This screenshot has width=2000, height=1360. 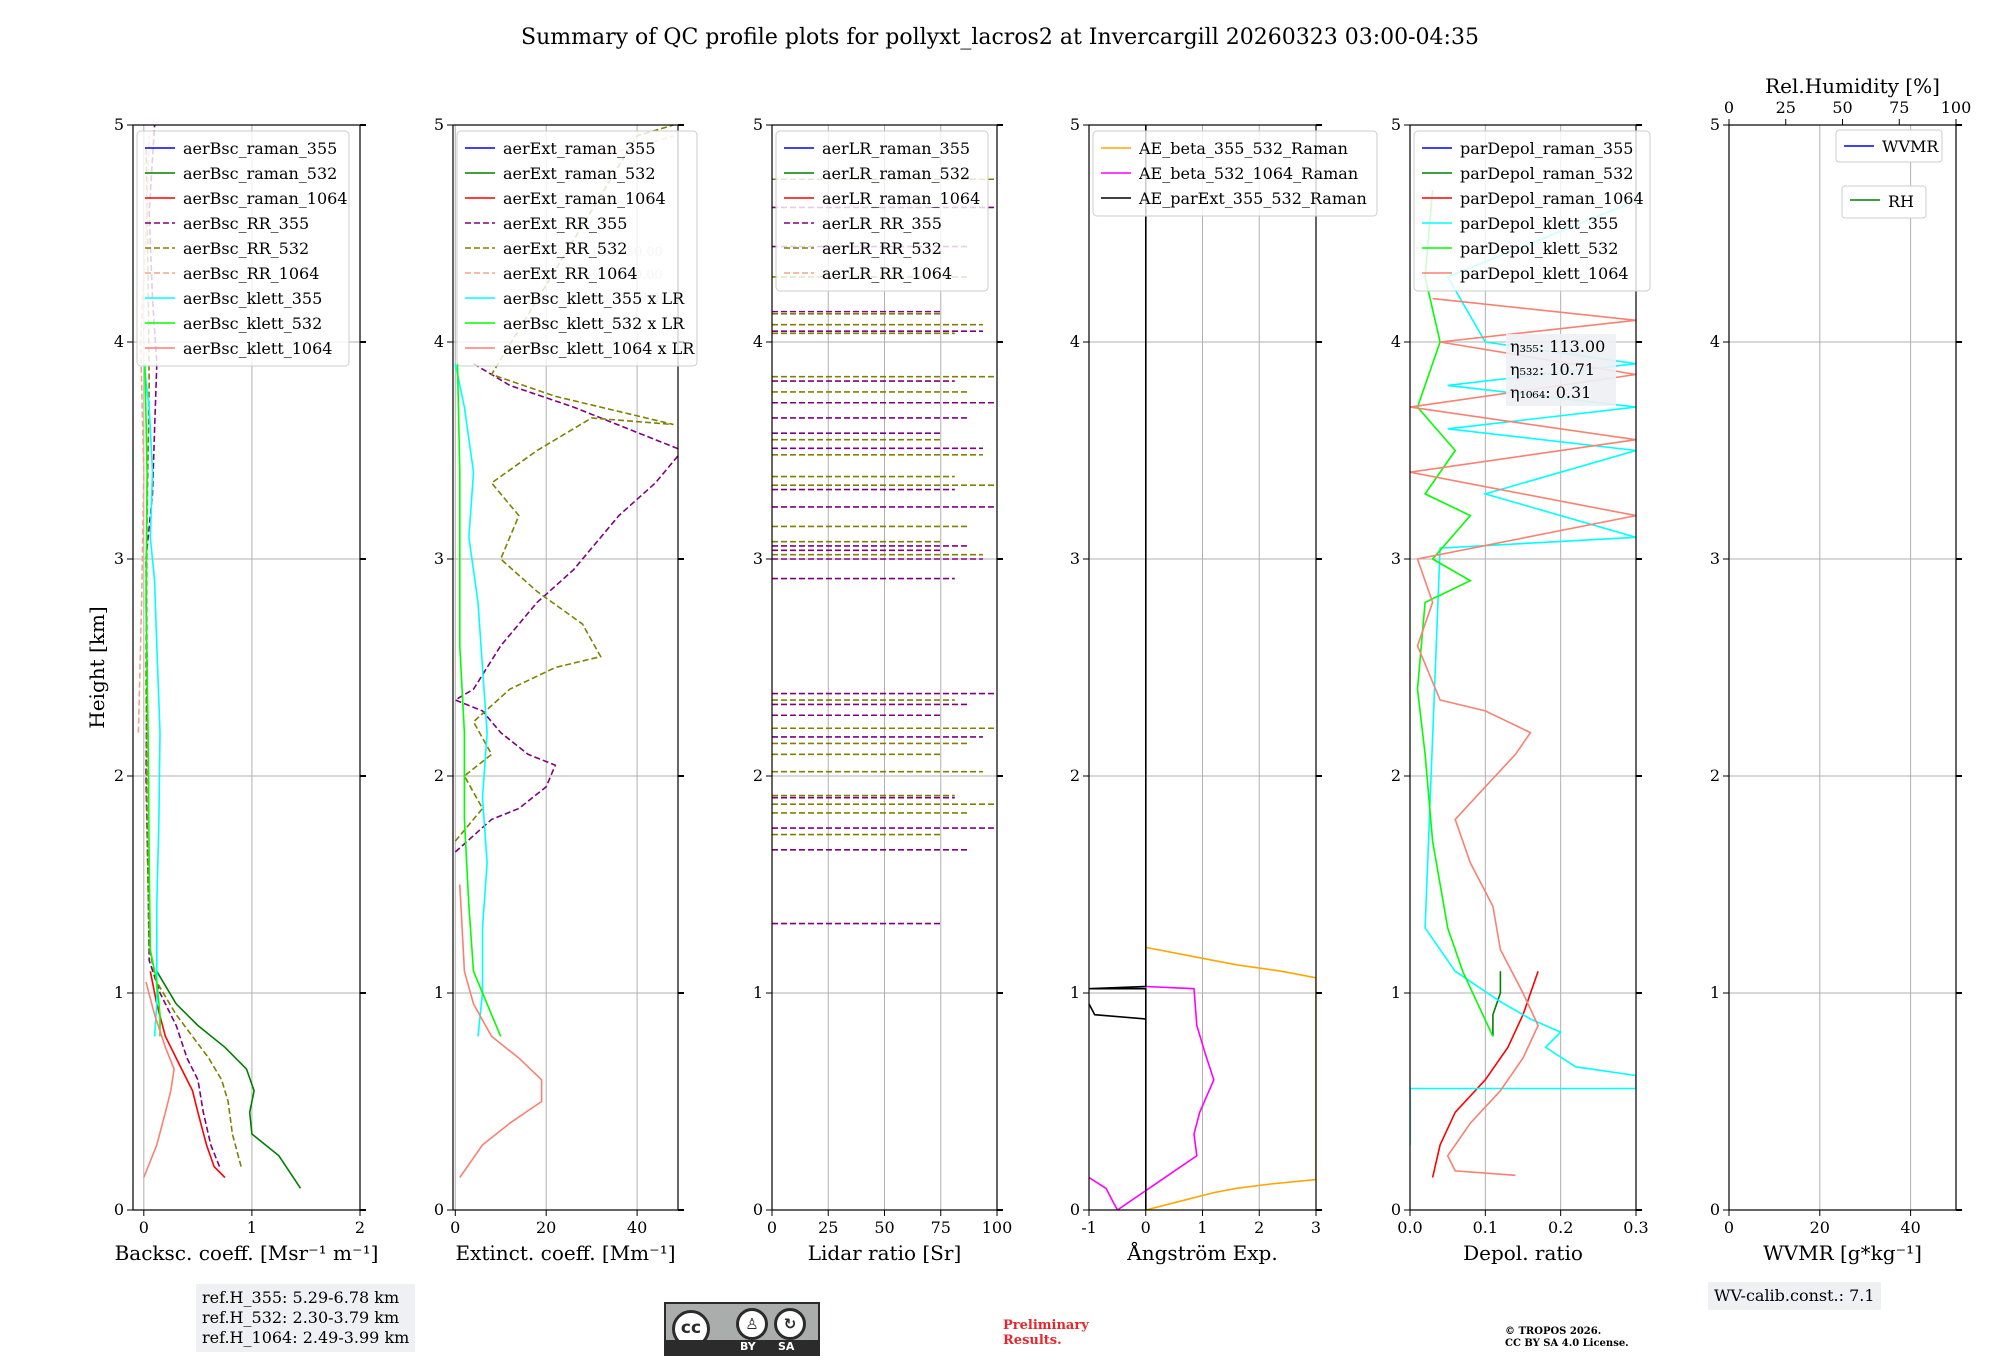 What do you see at coordinates (1089, 1227) in the screenshot?
I see `x-tick-label: -1` at bounding box center [1089, 1227].